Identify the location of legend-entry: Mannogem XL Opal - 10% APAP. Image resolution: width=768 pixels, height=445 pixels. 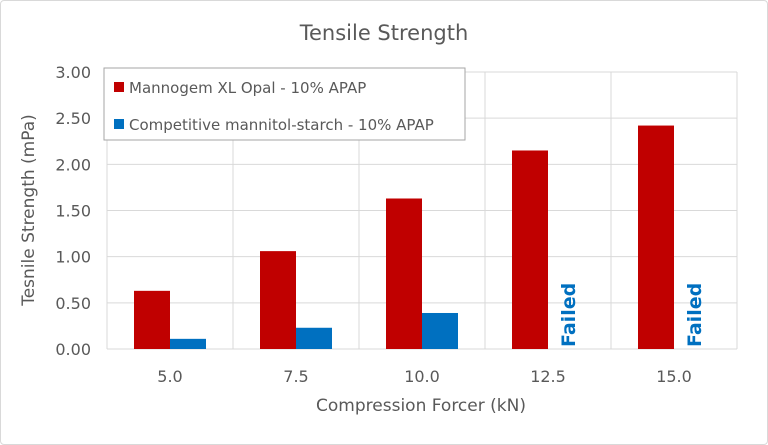
(247, 88).